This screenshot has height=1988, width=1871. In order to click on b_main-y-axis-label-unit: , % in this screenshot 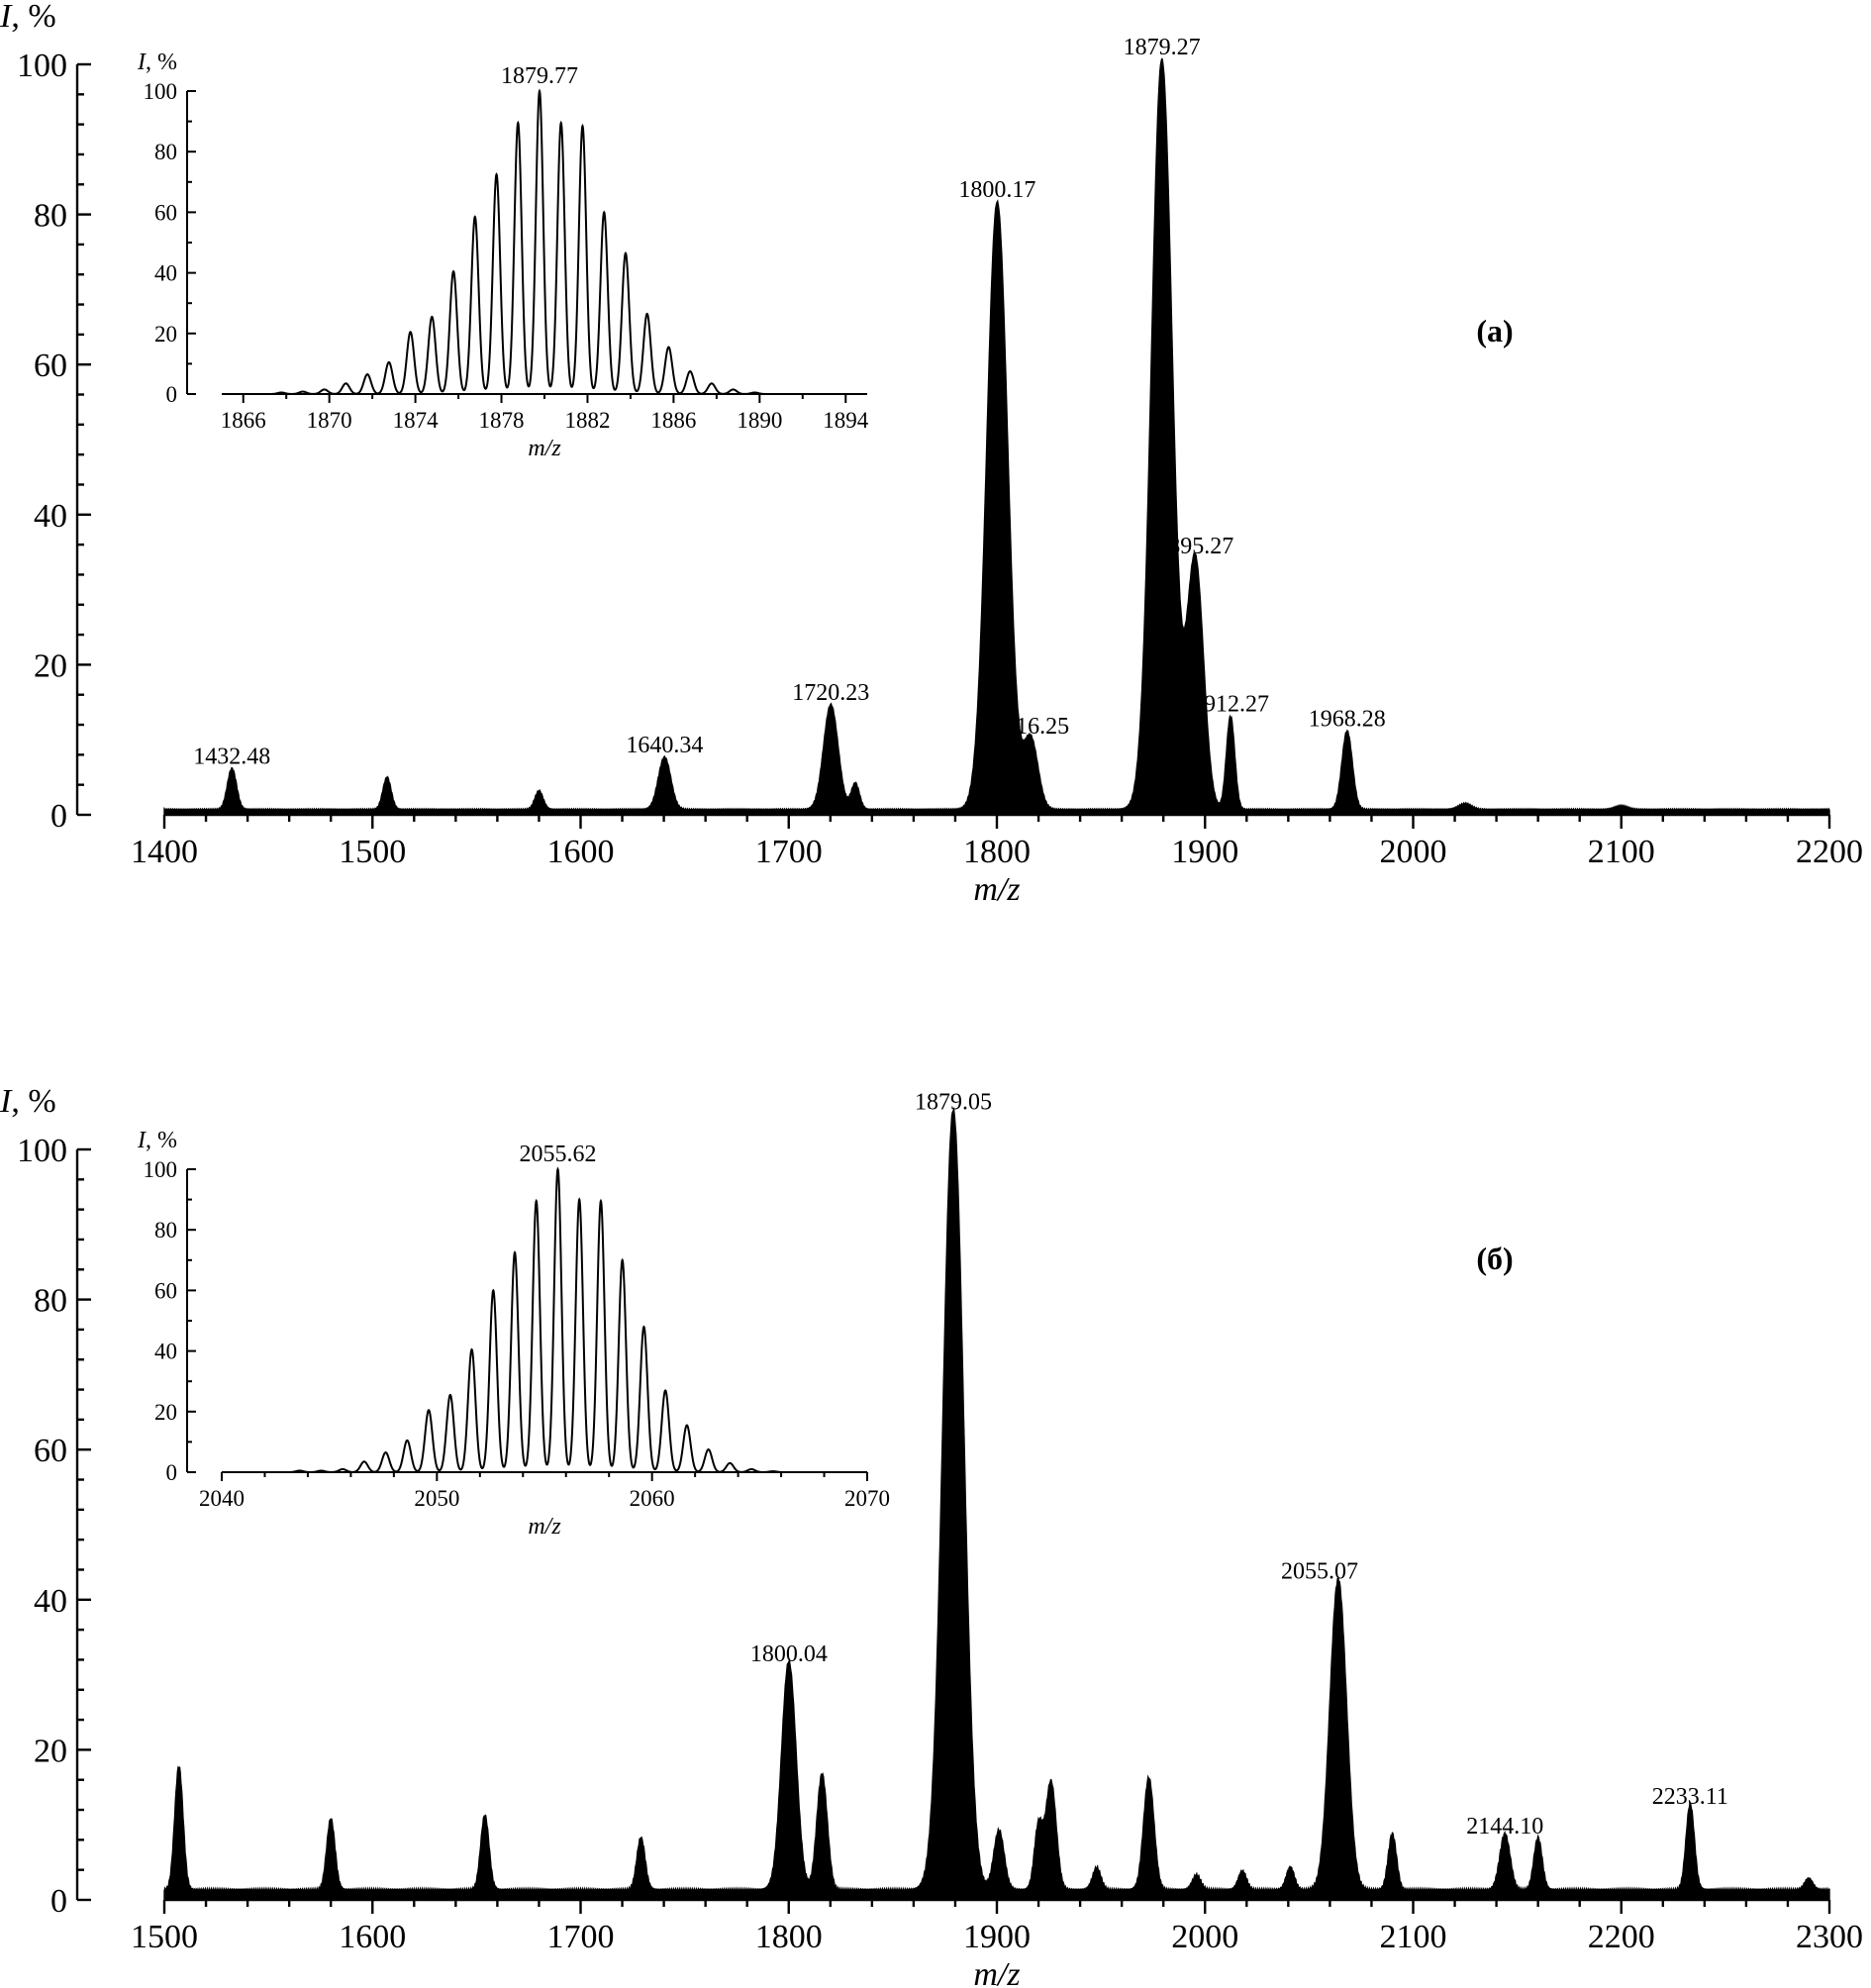, I will do `click(33, 1101)`.